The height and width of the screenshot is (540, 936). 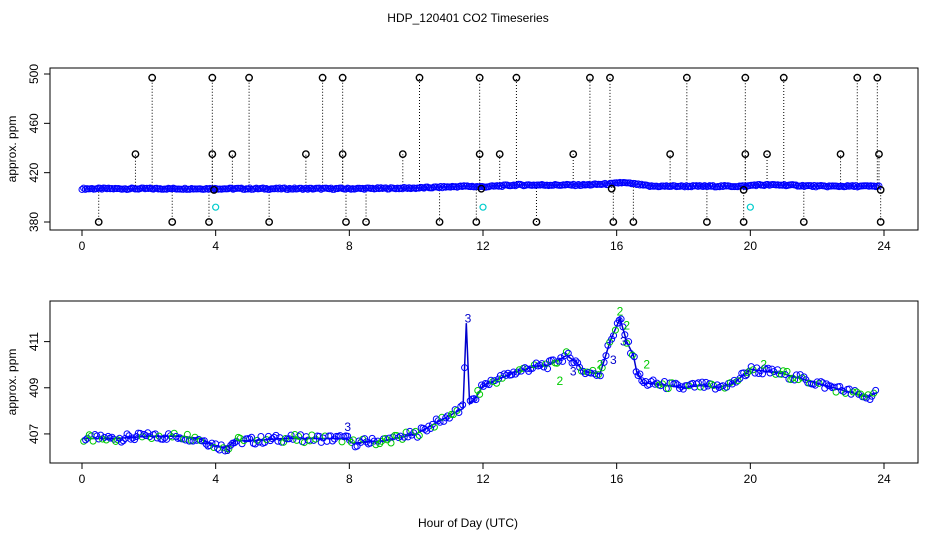 What do you see at coordinates (620, 312) in the screenshot?
I see `flag-label: 2` at bounding box center [620, 312].